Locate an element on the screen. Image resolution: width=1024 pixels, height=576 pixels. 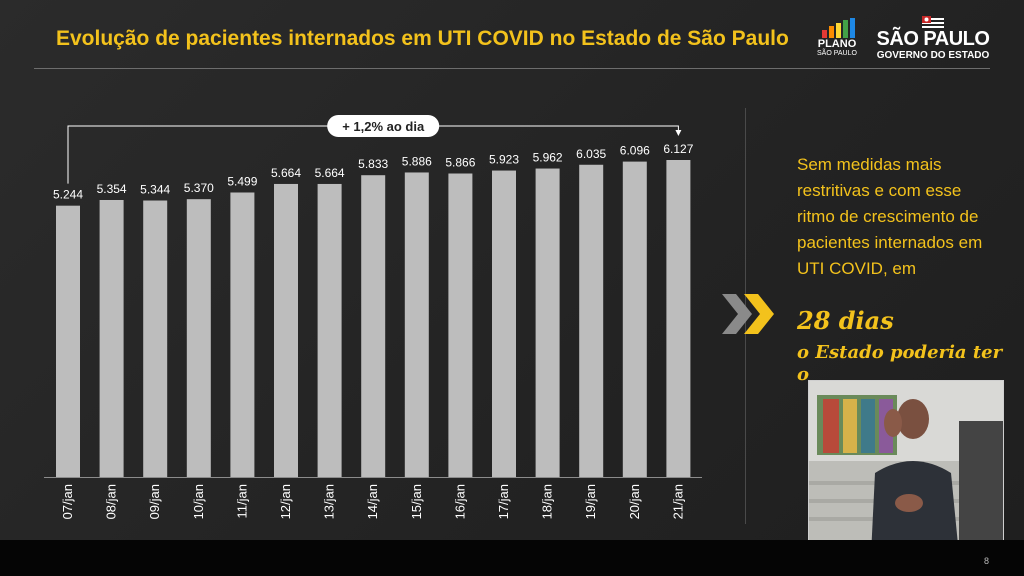
data-label: 5.962 is located at coordinates (548, 158).